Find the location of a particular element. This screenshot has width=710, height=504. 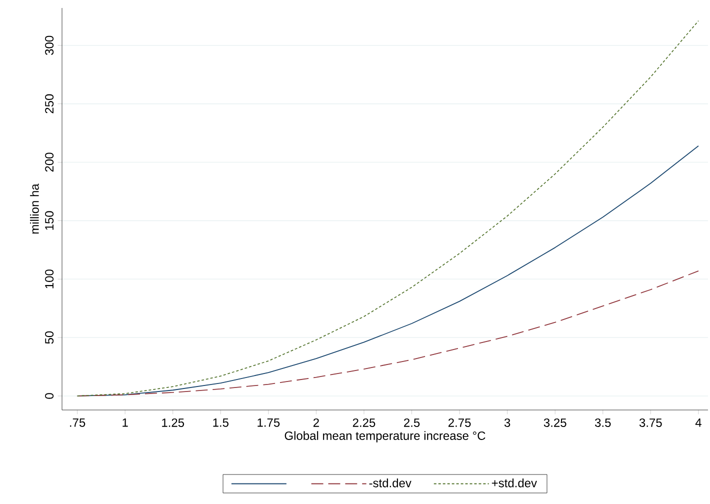

x-tick-label: 3 is located at coordinates (507, 422).